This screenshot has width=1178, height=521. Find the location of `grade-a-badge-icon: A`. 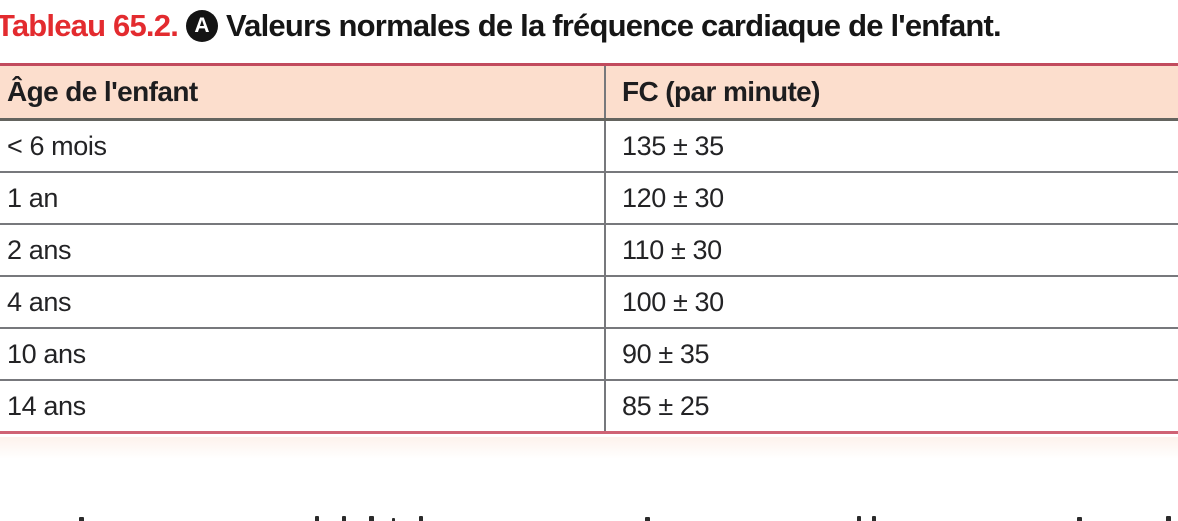

grade-a-badge-icon: A is located at coordinates (202, 26).